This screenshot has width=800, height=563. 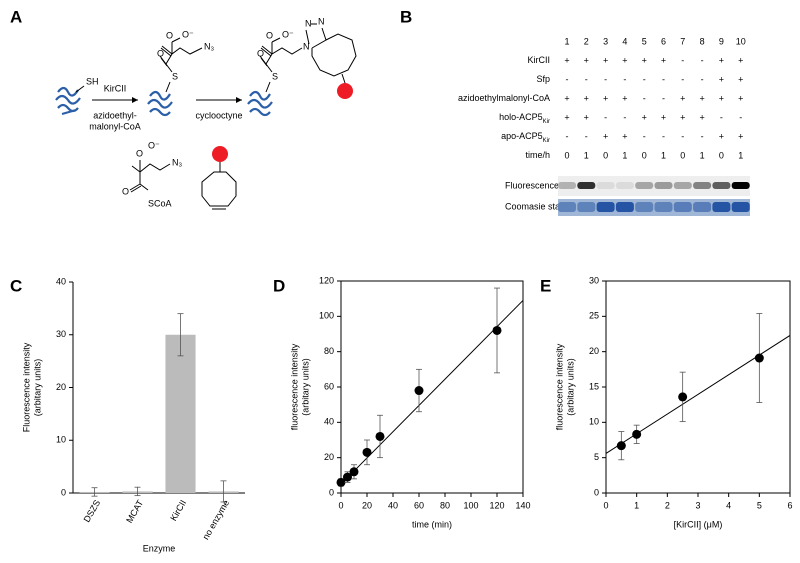 I want to click on x-tick-label: DSZS, so click(x=92, y=511).